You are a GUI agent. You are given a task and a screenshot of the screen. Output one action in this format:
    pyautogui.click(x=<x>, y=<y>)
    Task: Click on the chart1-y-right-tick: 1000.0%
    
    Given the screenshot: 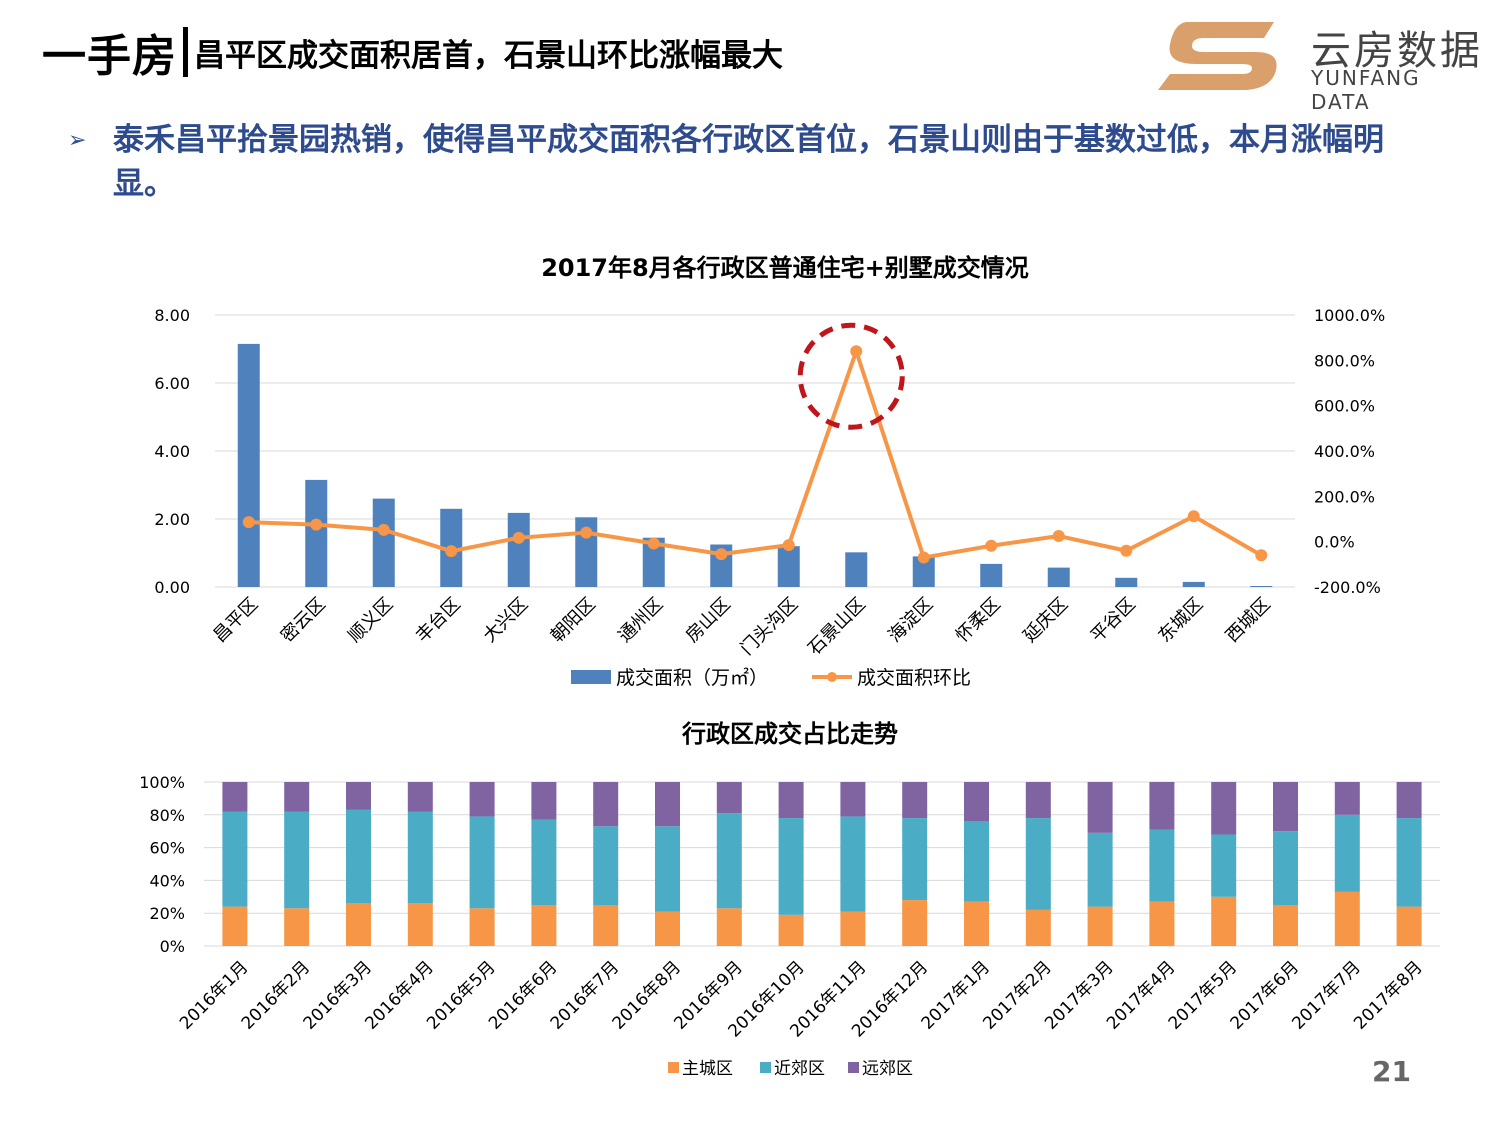 What is the action you would take?
    pyautogui.click(x=1349, y=315)
    